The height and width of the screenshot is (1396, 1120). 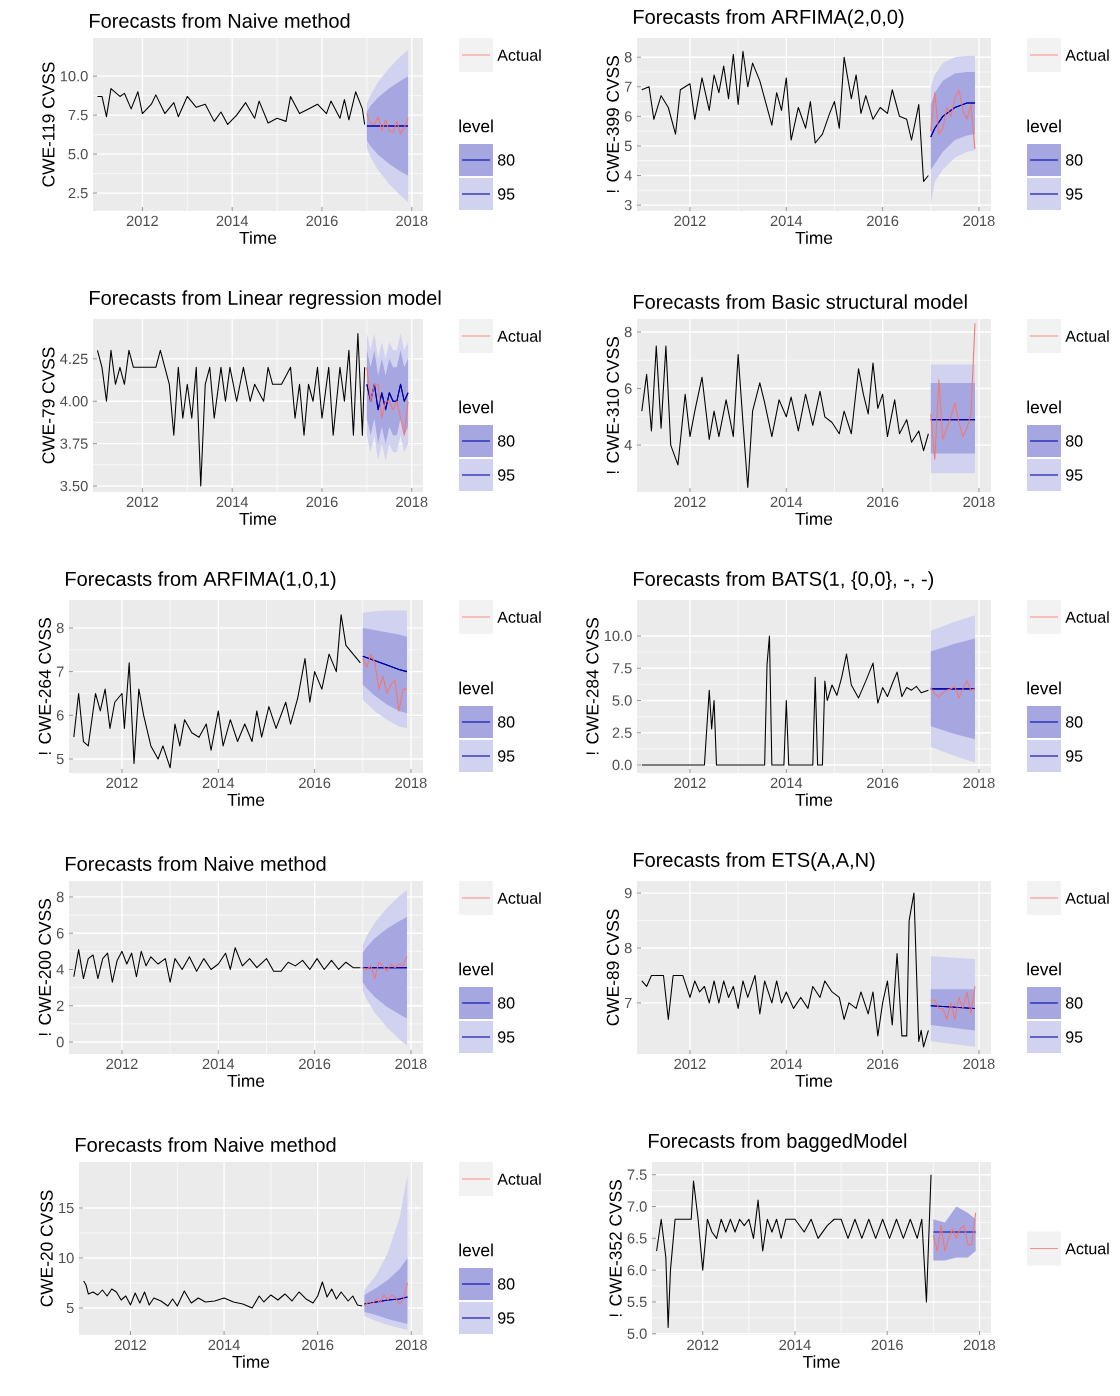 What do you see at coordinates (78, 115) in the screenshot?
I see `y-tick-label: 7.5` at bounding box center [78, 115].